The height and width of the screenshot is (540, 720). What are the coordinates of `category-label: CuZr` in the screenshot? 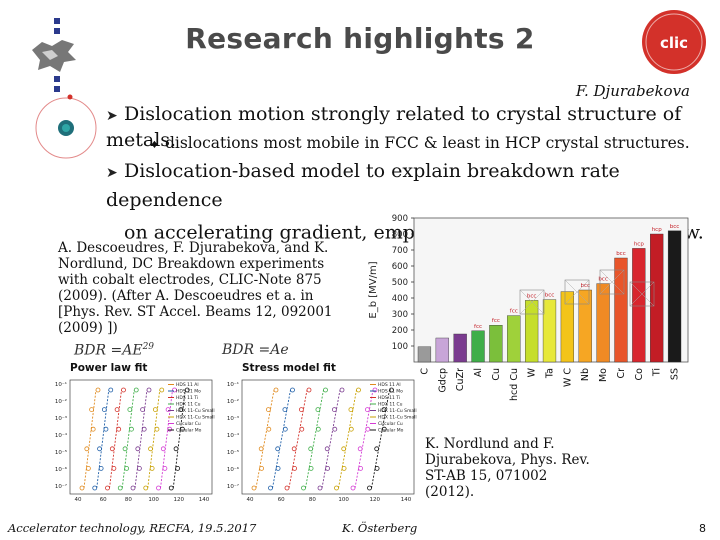 It's located at (460, 379).